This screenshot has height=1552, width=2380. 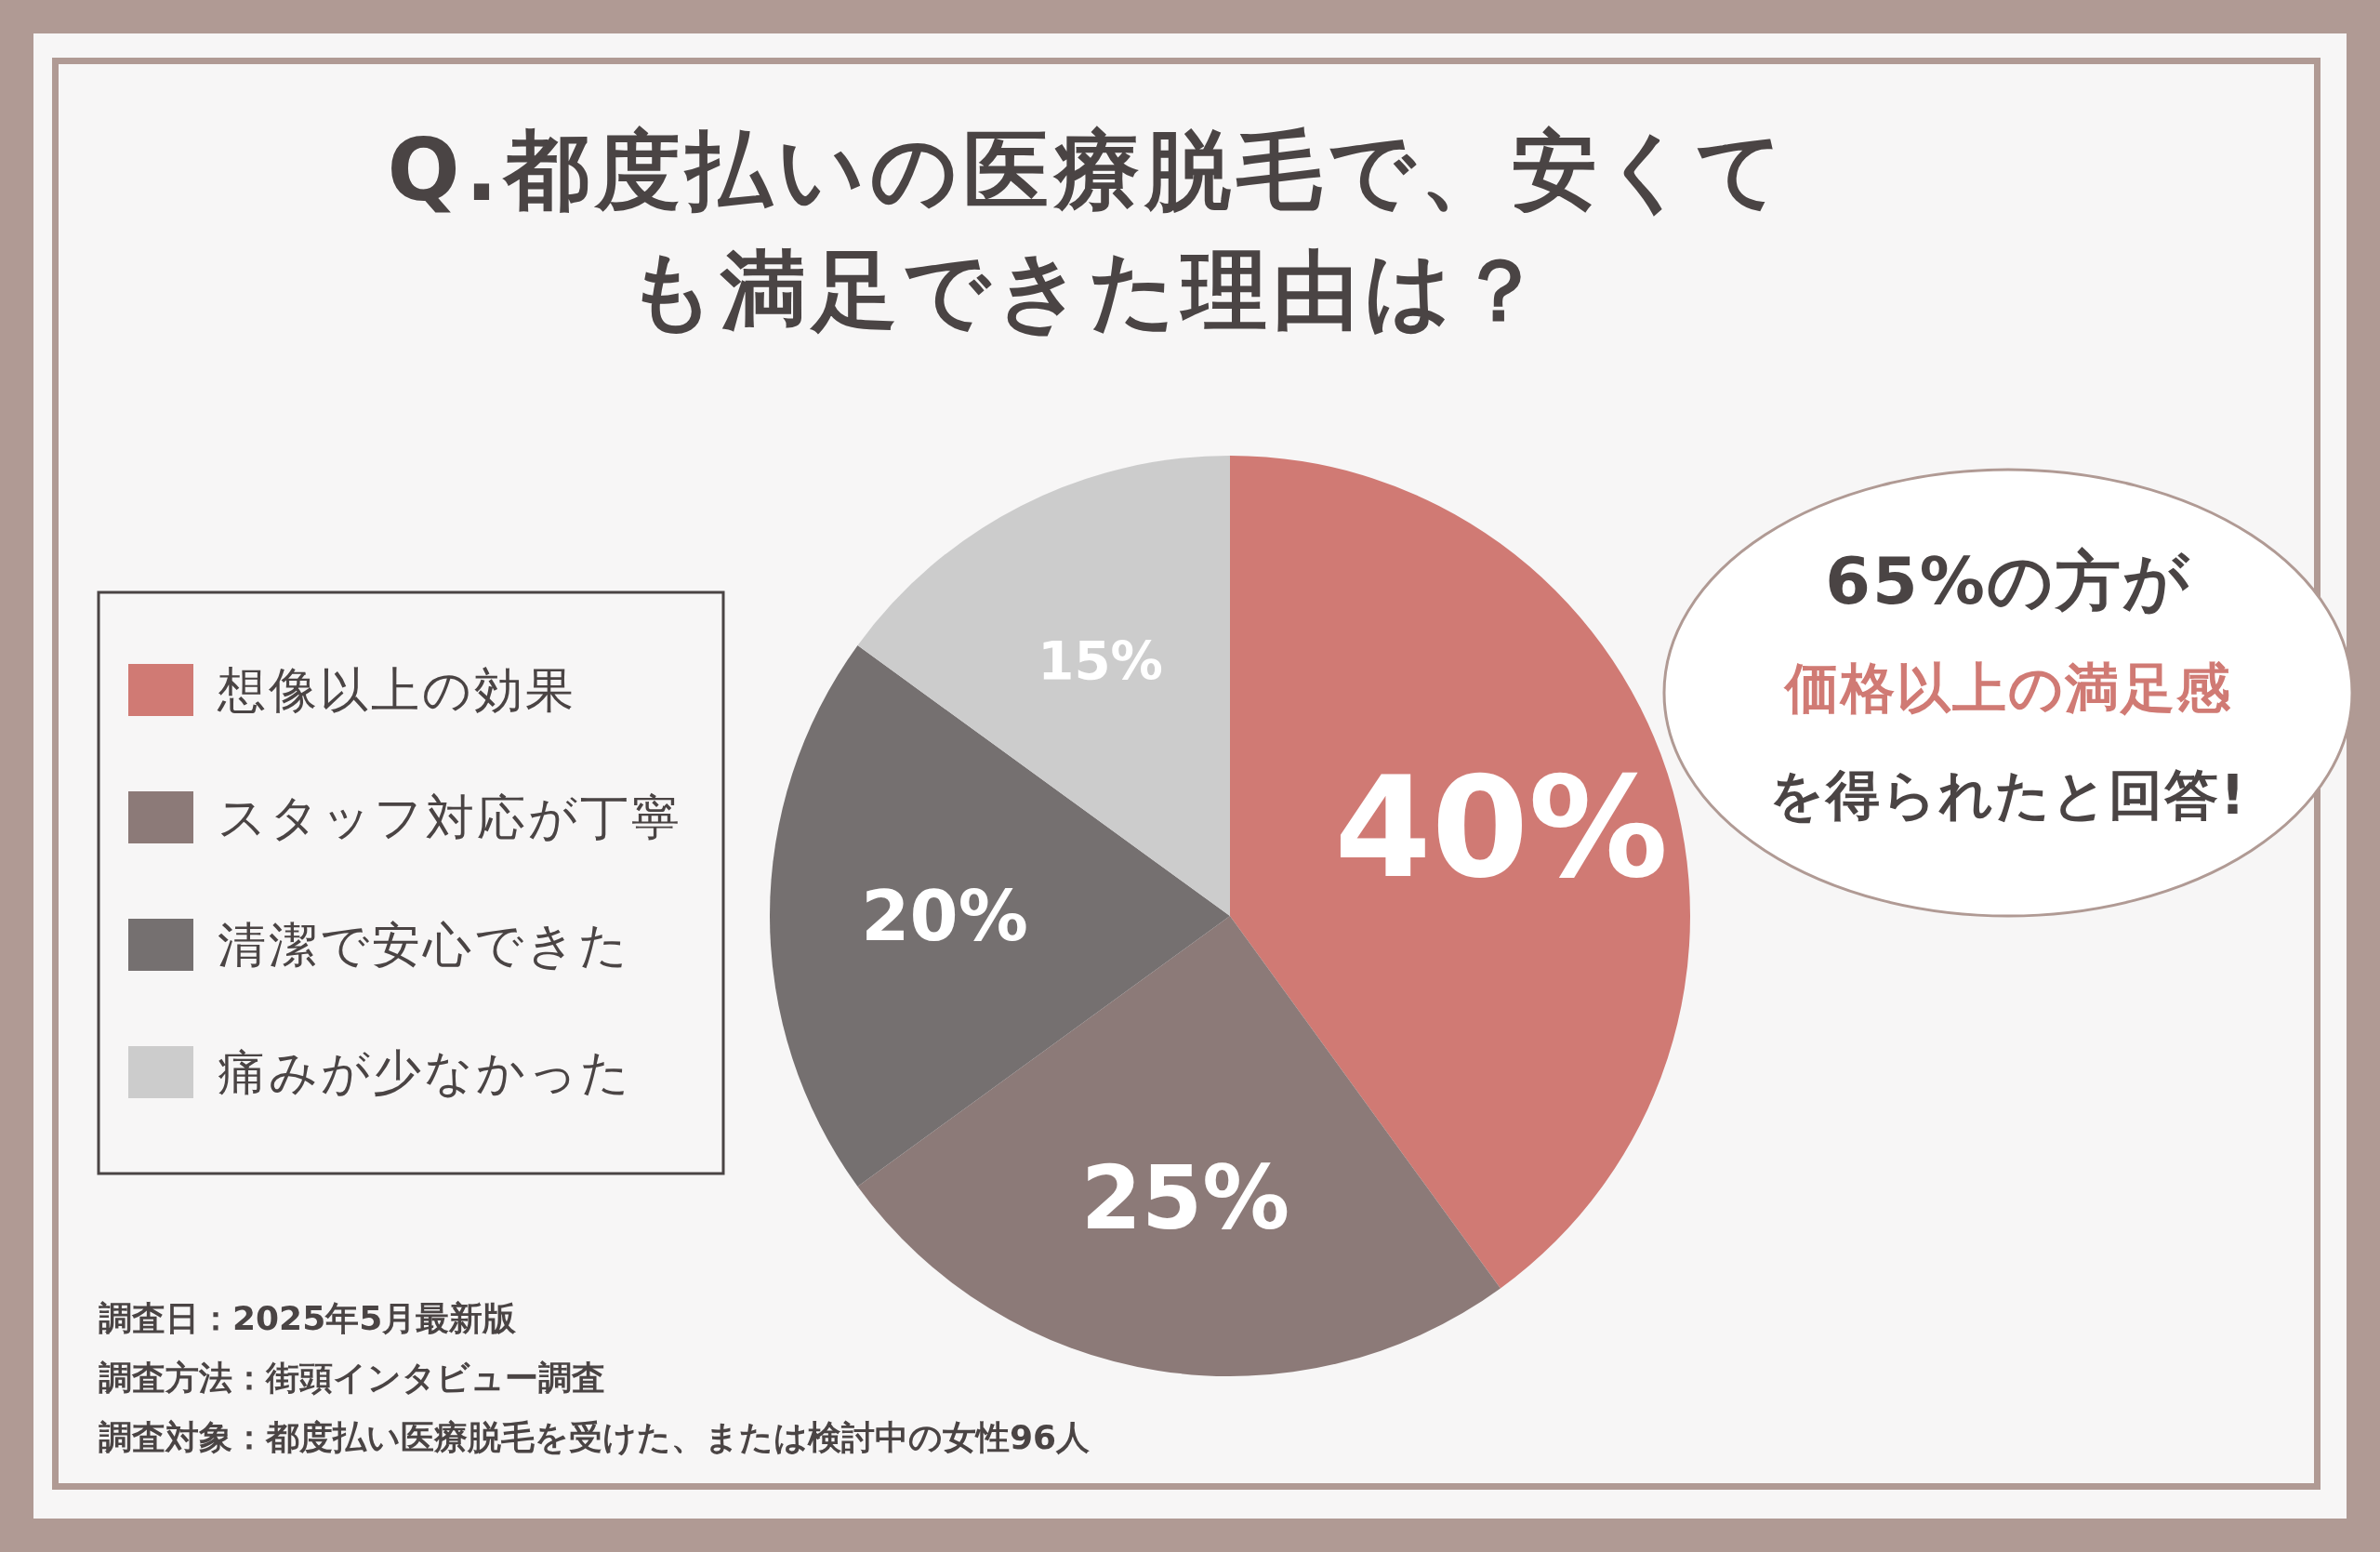 I want to click on legend-label: スタッフ対応が丁寧, so click(x=450, y=817).